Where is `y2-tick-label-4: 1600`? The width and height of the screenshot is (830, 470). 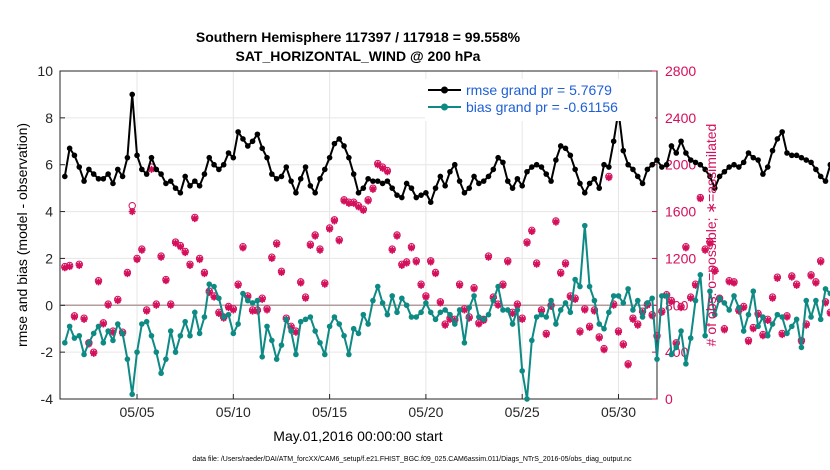
y2-tick-label-4: 1600 is located at coordinates (680, 212).